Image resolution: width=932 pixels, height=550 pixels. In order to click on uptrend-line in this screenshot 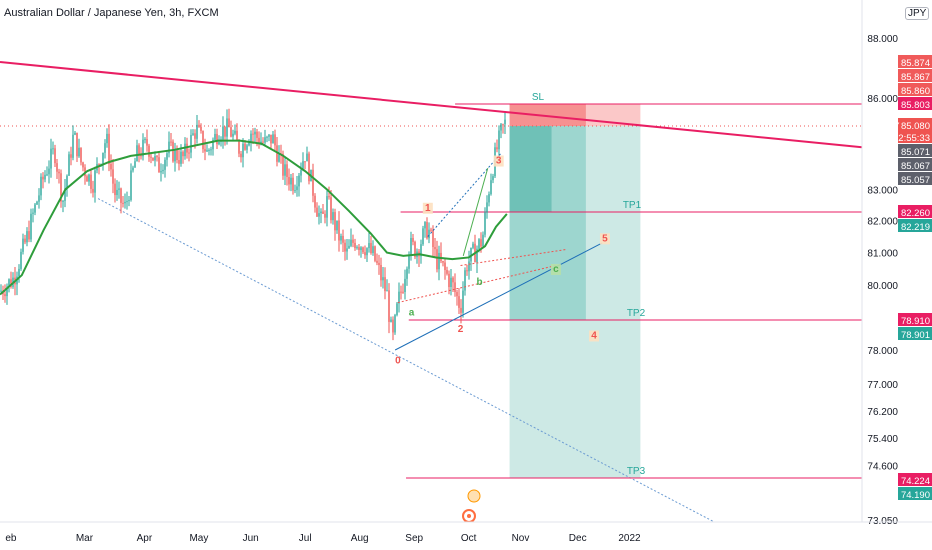, I will do `click(498, 296)`.